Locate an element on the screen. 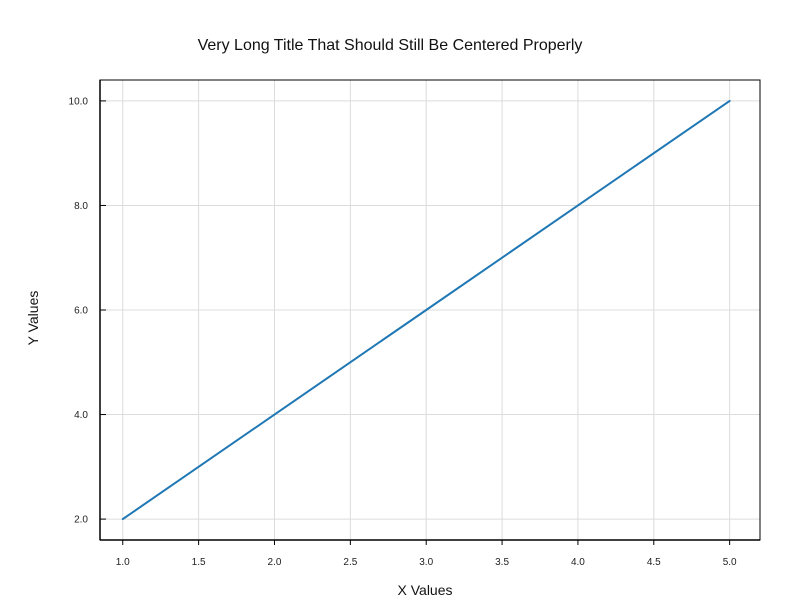 The width and height of the screenshot is (800, 600). x-tick-label: 5.0 is located at coordinates (730, 562).